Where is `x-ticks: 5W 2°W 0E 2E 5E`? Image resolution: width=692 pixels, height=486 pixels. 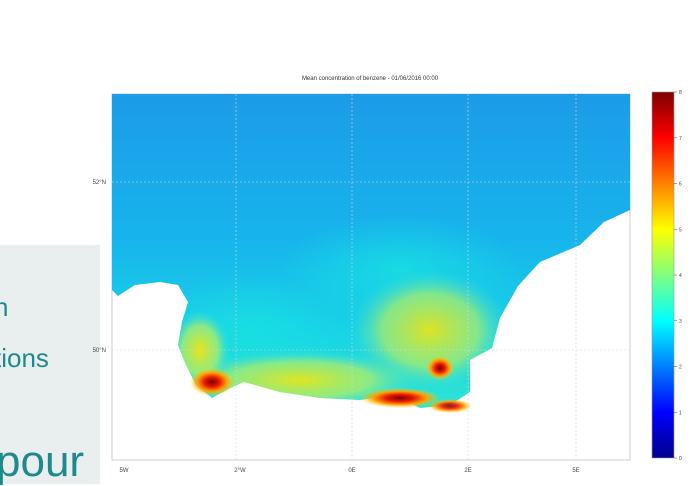
x-ticks: 5W 2°W 0E 2E 5E is located at coordinates (350, 471).